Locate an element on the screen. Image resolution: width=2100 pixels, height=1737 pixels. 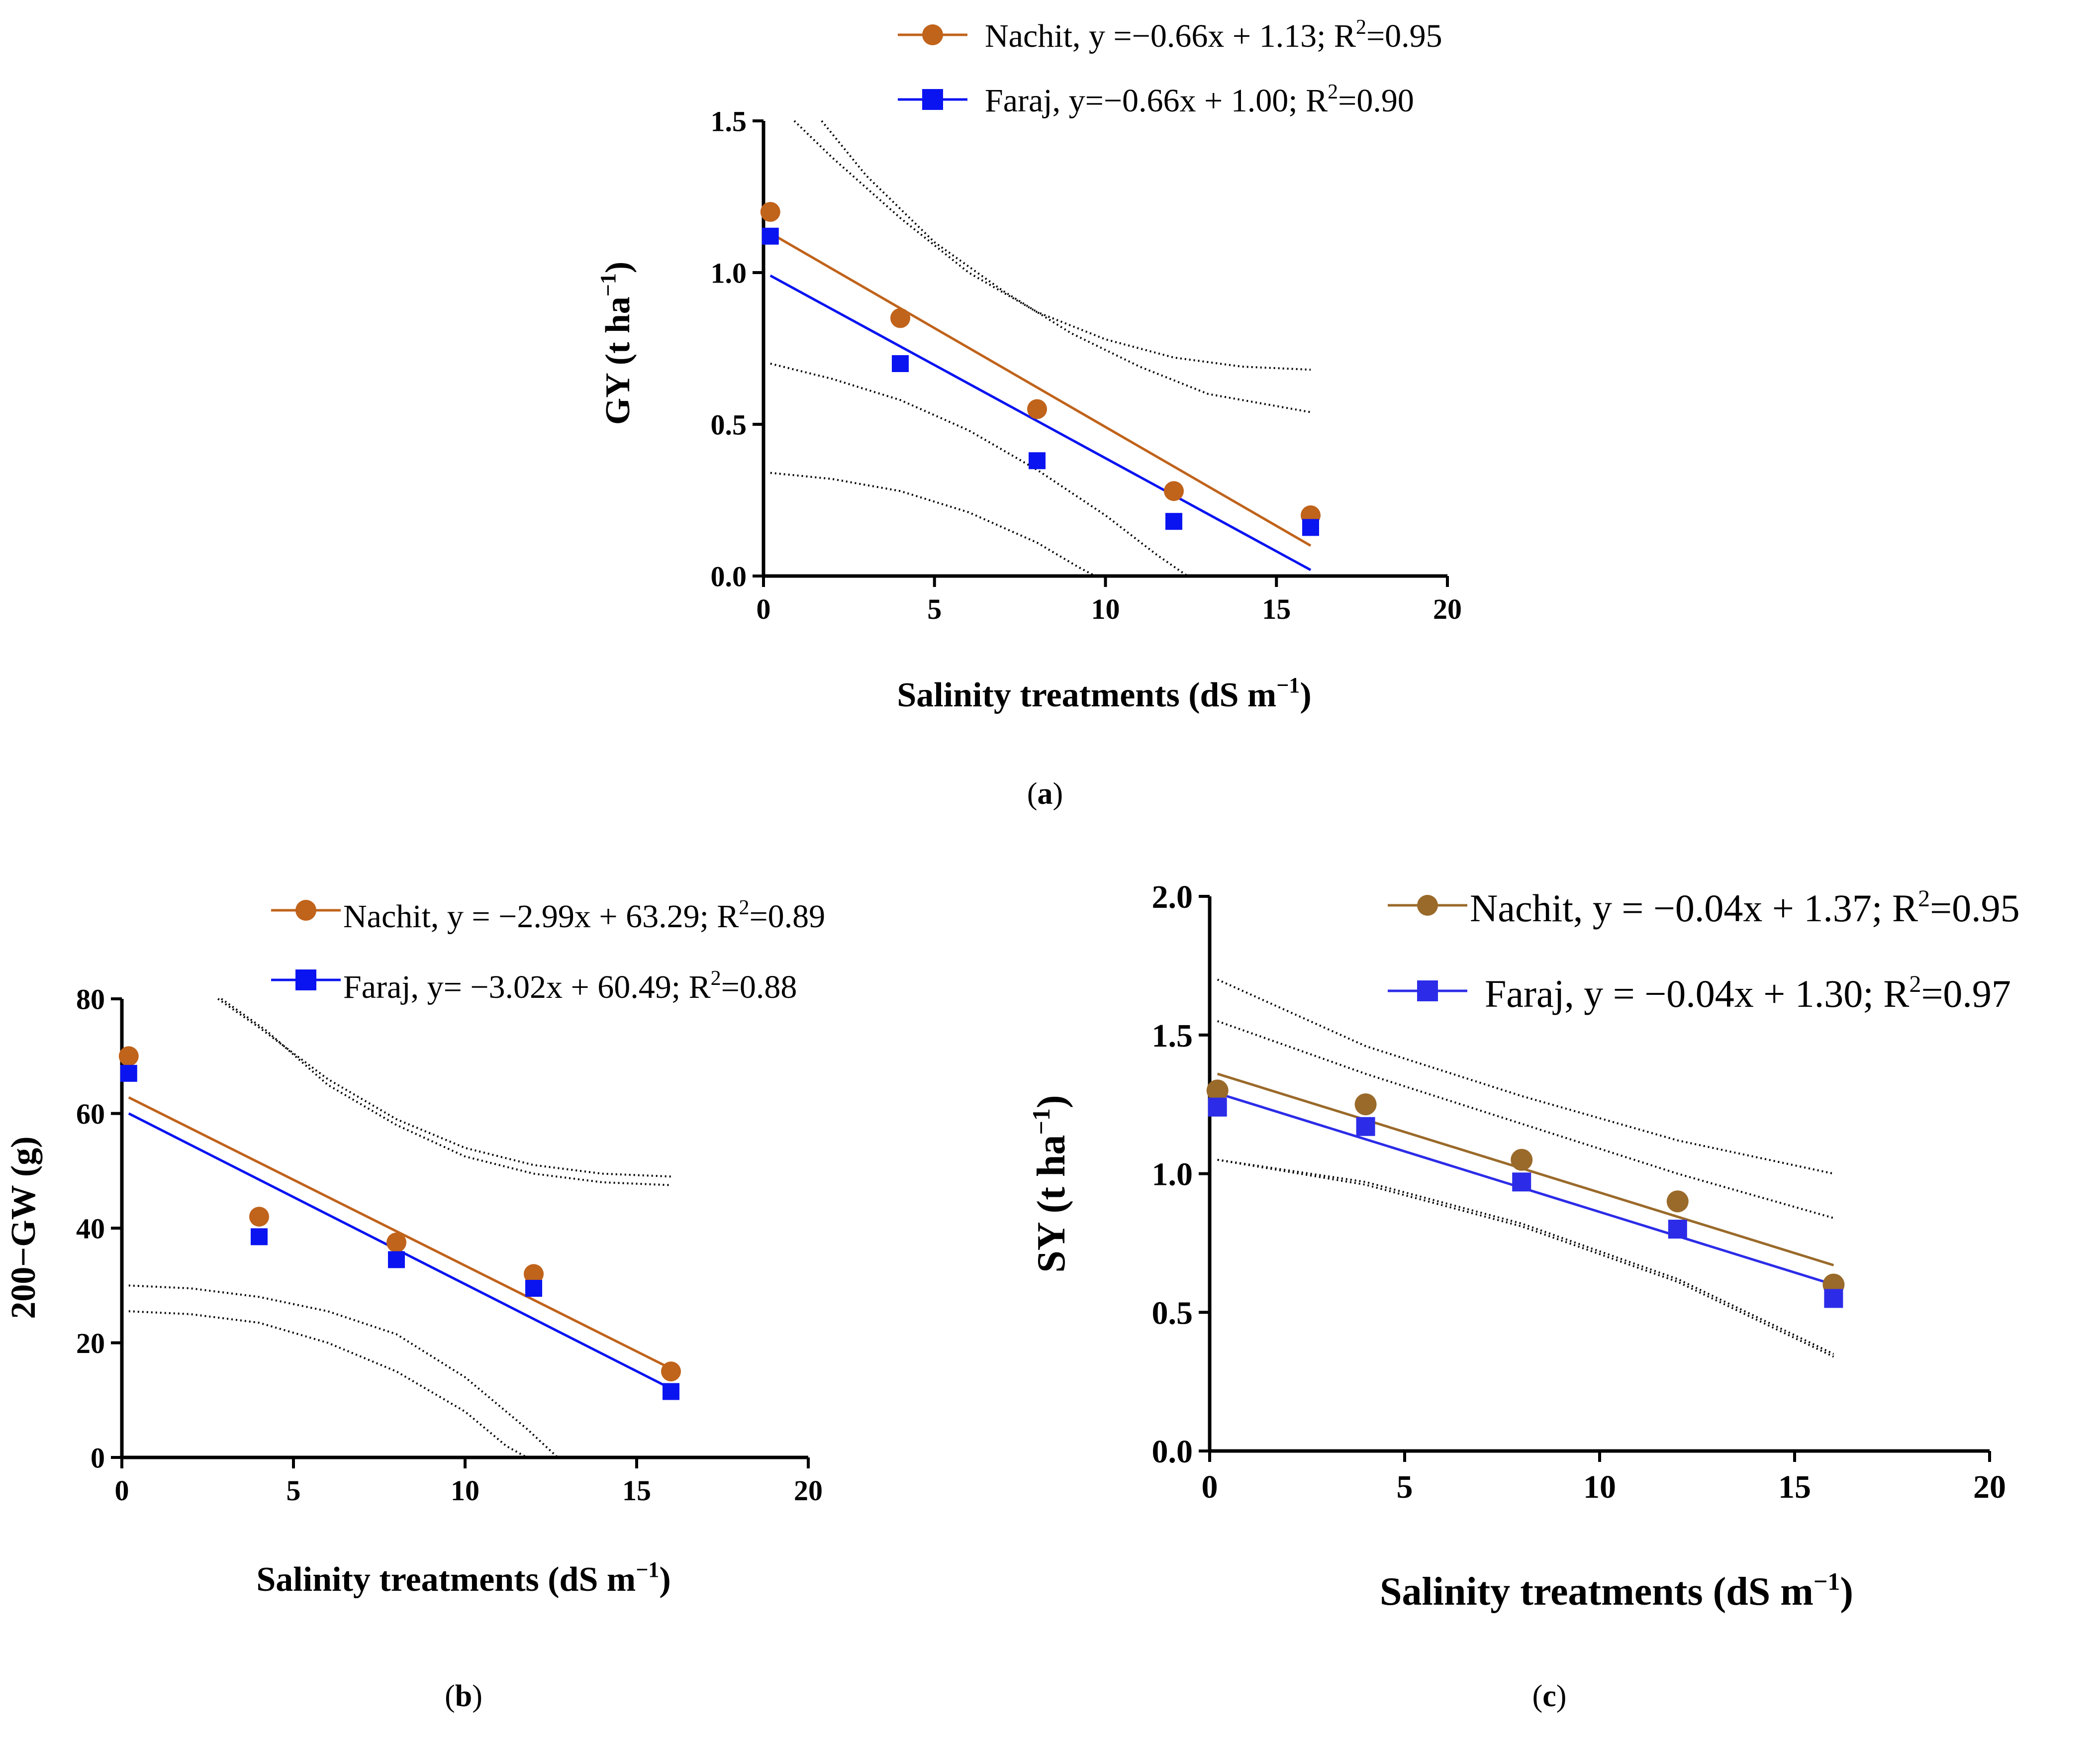
y-axis-title-a: GY (t ha−1) is located at coordinates (616, 343).